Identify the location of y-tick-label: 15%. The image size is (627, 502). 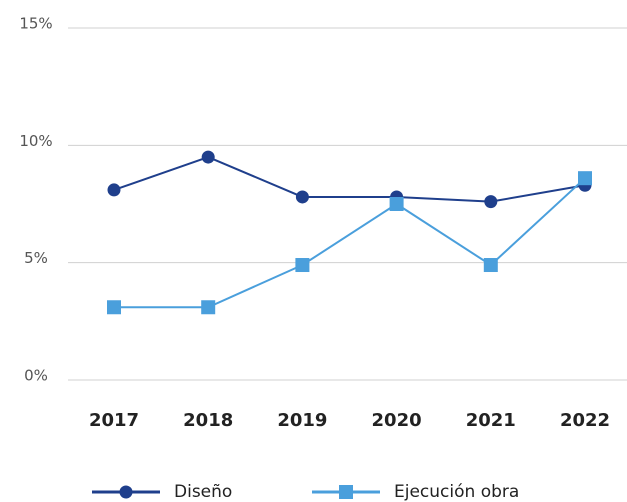
(35, 24).